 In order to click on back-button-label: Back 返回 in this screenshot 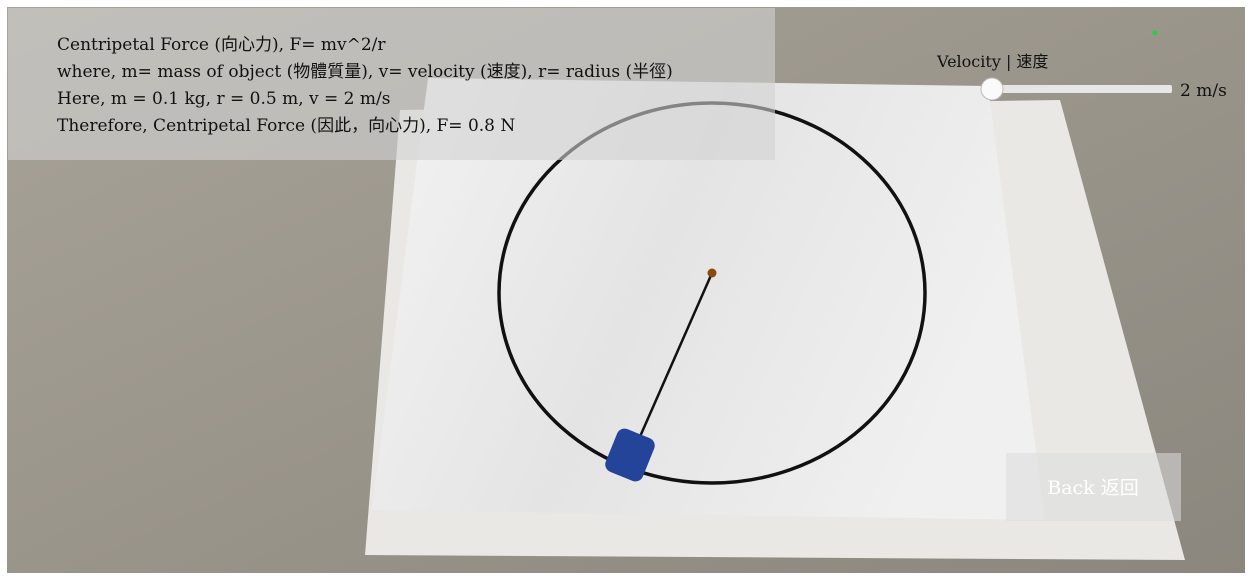, I will do `click(1092, 488)`.